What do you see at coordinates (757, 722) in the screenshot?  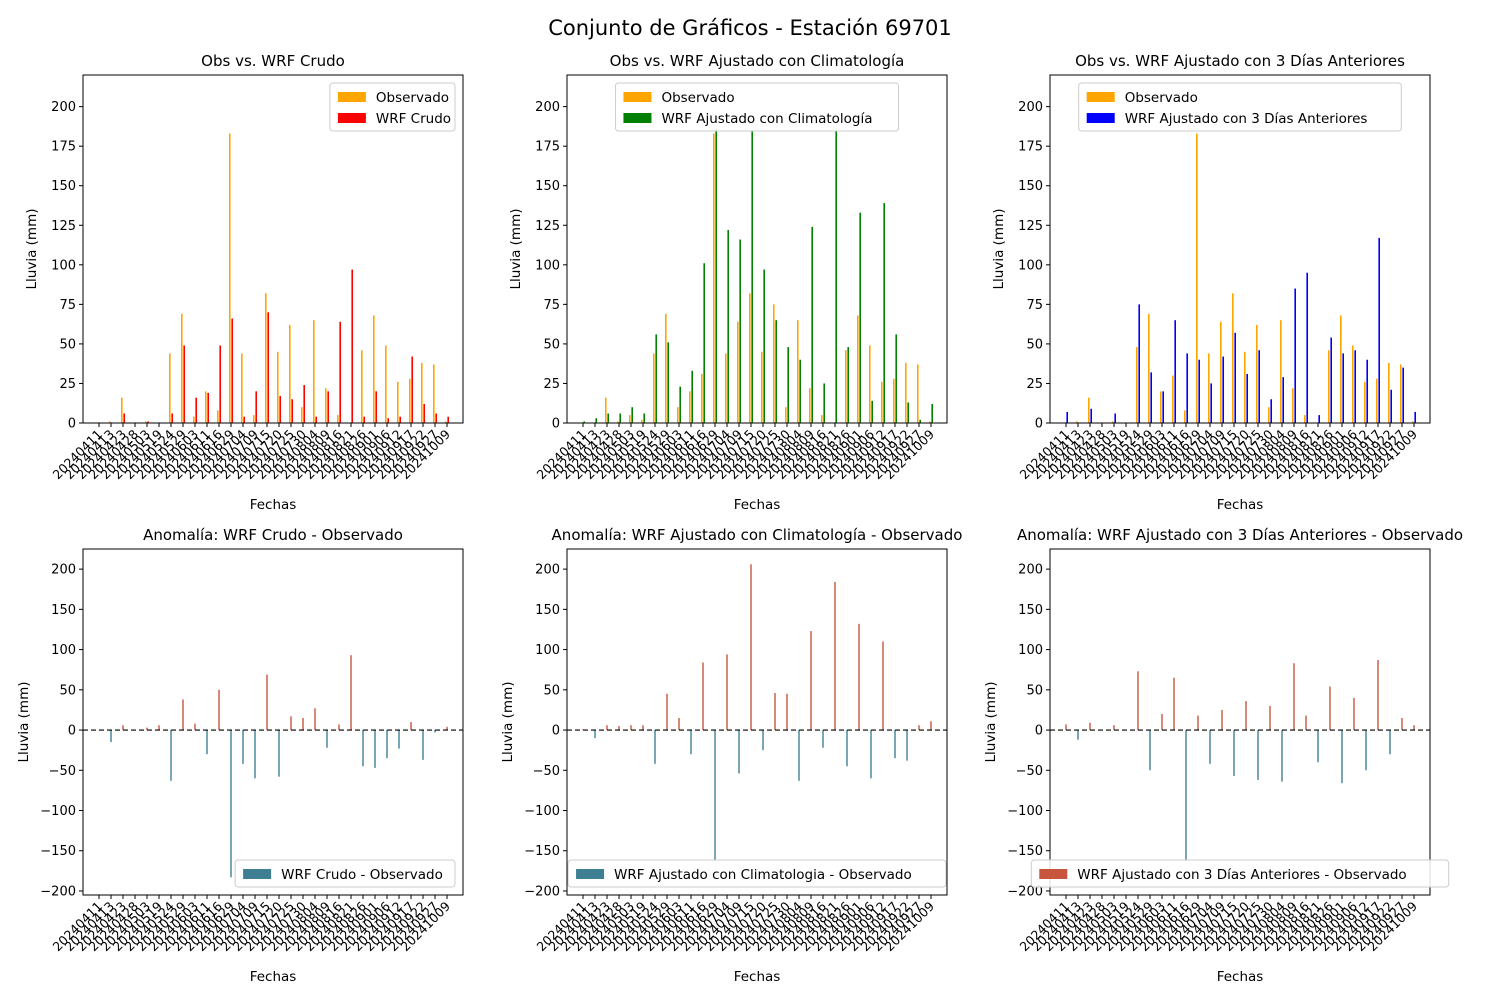 I see `p5-axes-frame` at bounding box center [757, 722].